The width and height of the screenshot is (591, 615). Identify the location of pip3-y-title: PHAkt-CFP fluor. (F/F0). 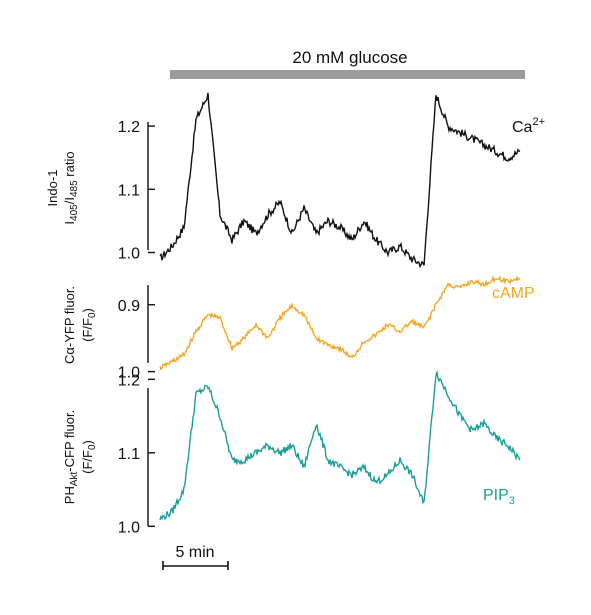
(80, 457).